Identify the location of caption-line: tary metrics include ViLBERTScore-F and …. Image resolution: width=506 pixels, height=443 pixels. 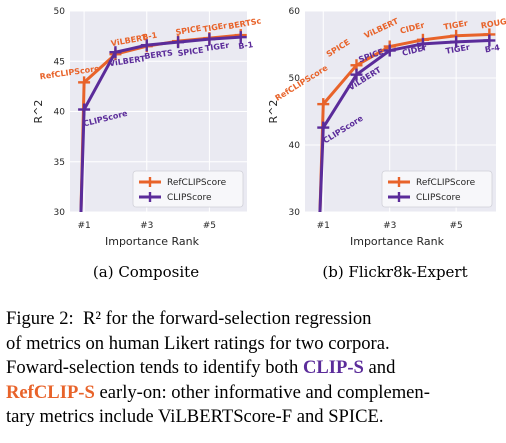
(195, 416).